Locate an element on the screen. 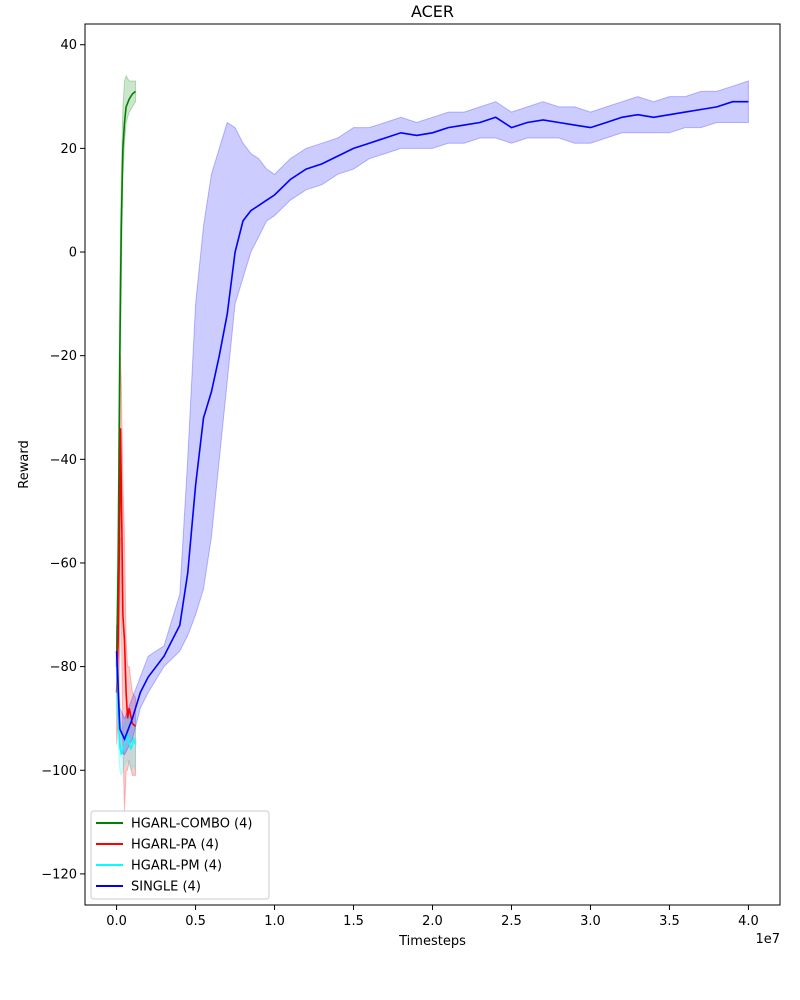 Image resolution: width=800 pixels, height=1000 pixels. y-tick-label: −100 is located at coordinates (59, 771).